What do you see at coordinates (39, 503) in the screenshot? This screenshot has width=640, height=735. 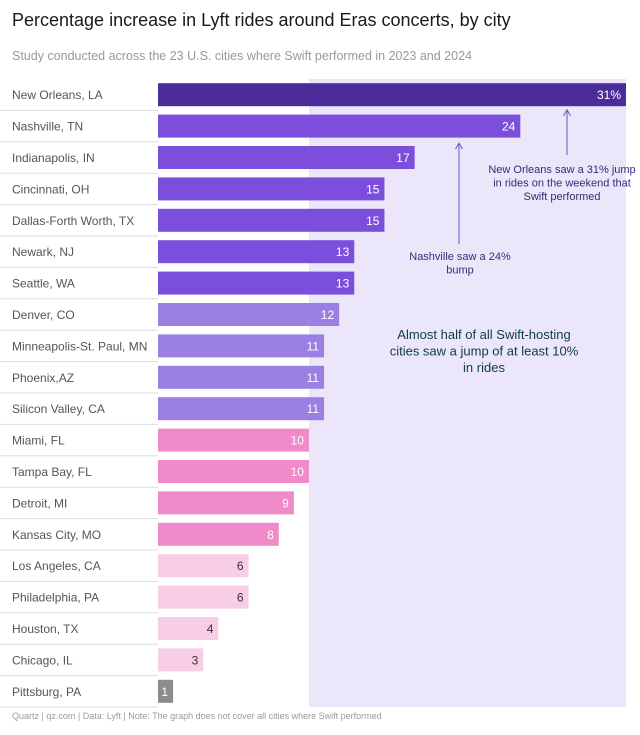 I see `category-label: Detroit, MI` at bounding box center [39, 503].